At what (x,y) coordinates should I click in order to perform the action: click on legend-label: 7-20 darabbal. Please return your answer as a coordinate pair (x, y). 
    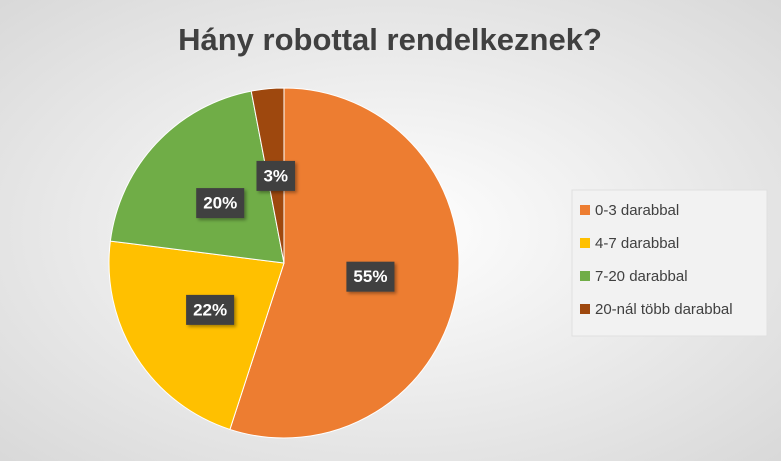
    Looking at the image, I should click on (641, 276).